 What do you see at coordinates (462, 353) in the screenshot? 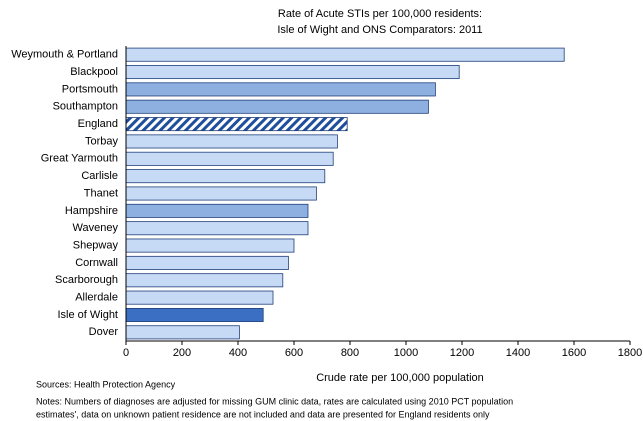
I see `x-tick-label: 1200` at bounding box center [462, 353].